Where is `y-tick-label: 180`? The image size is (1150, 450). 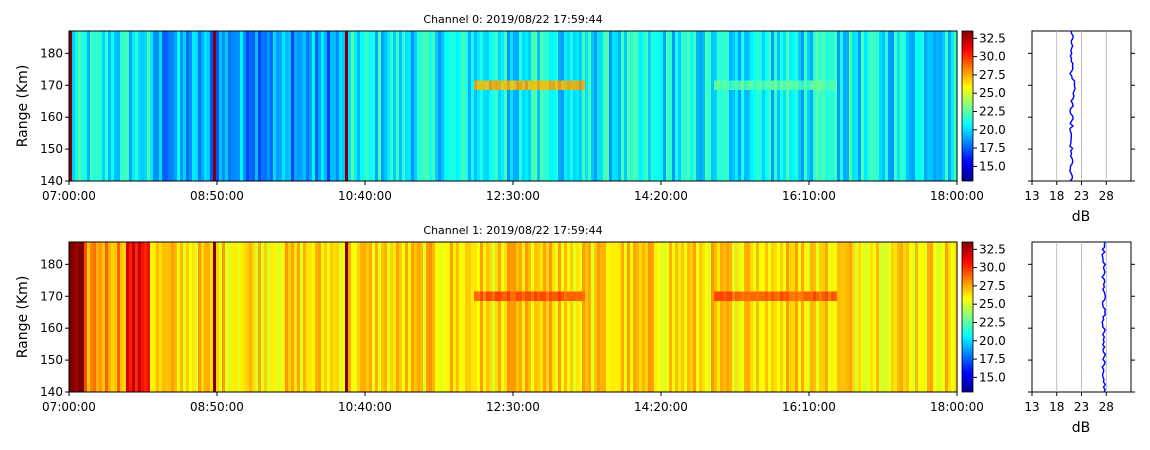 y-tick-label: 180 is located at coordinates (51, 53).